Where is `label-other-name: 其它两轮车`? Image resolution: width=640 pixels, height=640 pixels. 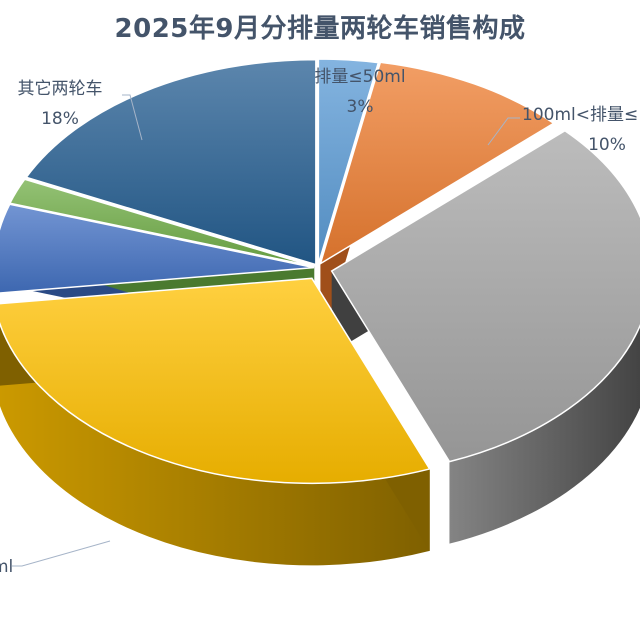 label-other-name: 其它两轮车 is located at coordinates (60, 89).